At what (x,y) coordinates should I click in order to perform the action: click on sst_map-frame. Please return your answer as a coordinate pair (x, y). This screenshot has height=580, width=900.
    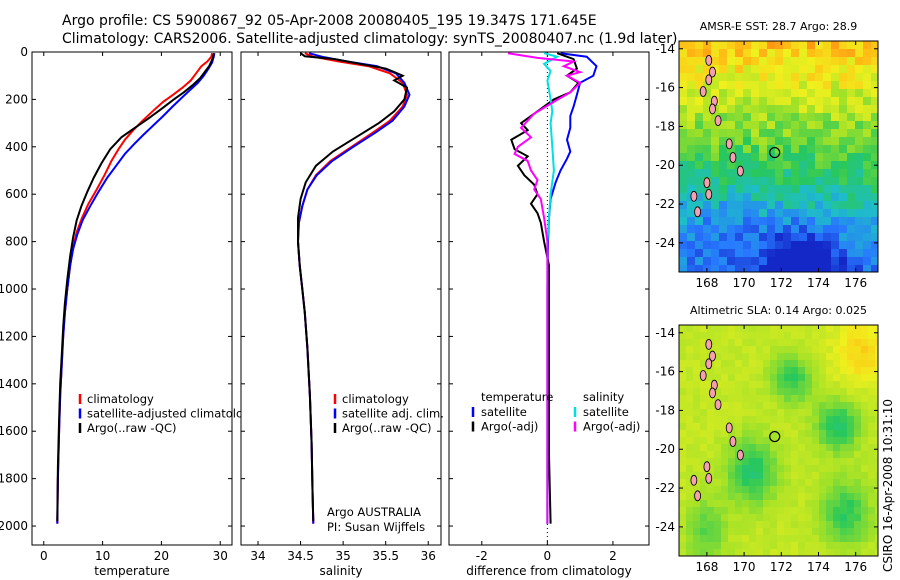
    Looking at the image, I should click on (778, 156).